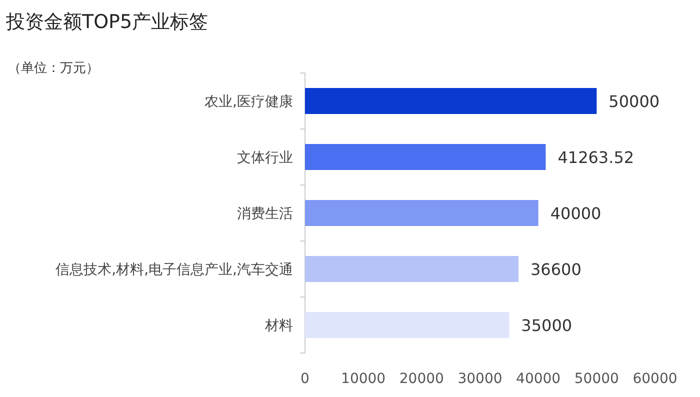 The height and width of the screenshot is (397, 700). Describe the element at coordinates (265, 214) in the screenshot. I see `category: 消费生活` at that location.